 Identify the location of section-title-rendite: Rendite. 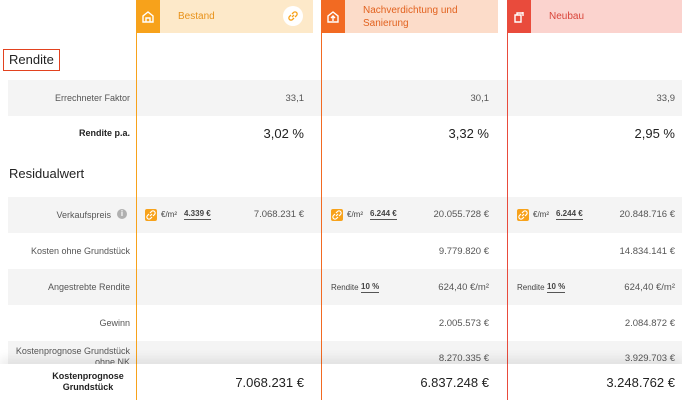
(31, 60).